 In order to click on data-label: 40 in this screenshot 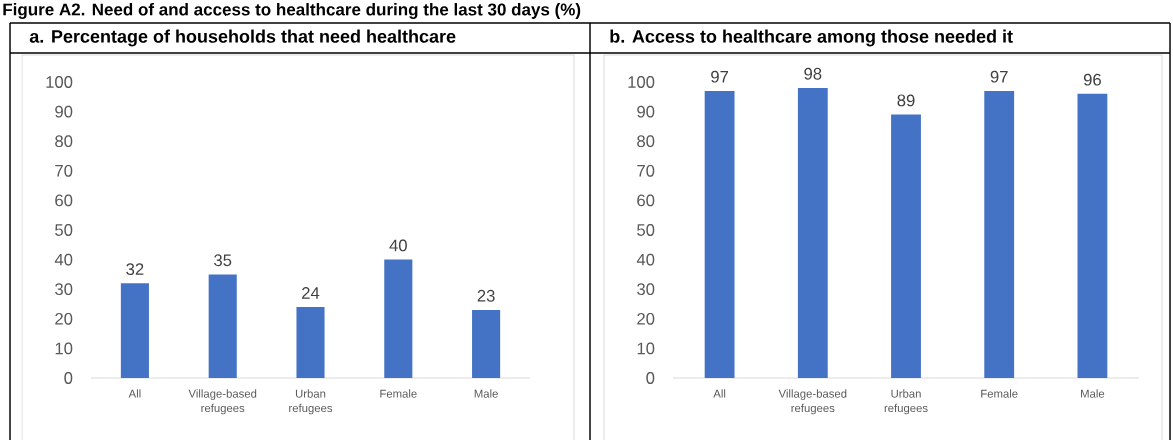, I will do `click(398, 245)`.